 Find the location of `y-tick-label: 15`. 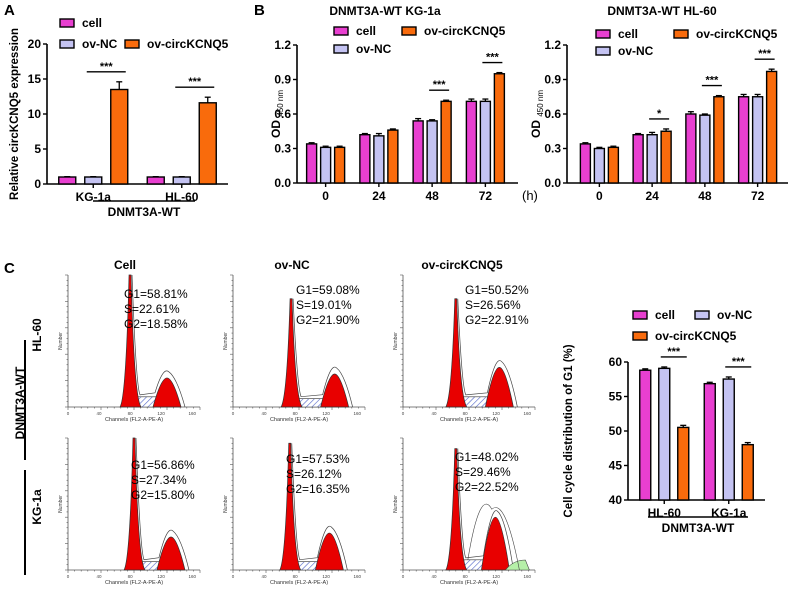

y-tick-label: 15 is located at coordinates (35, 79).